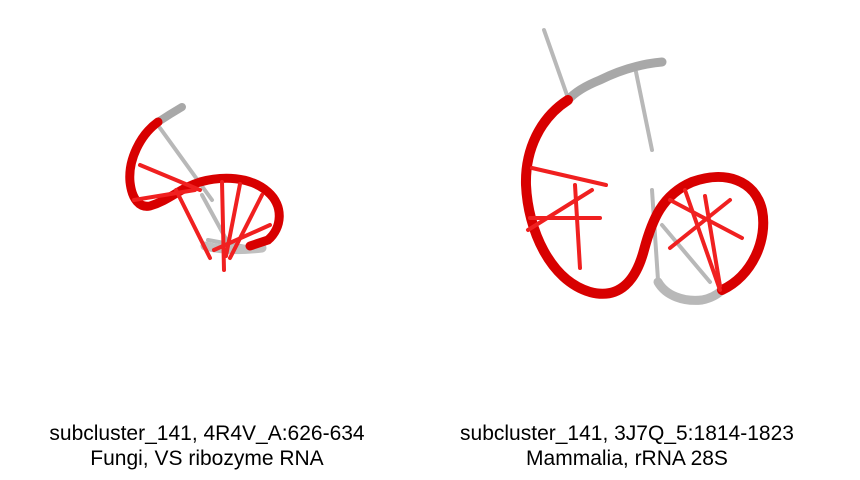 The image size is (860, 480). I want to click on caption-right-line1: subcluster_141, 3J7Q_5:1814-1823, so click(627, 433).